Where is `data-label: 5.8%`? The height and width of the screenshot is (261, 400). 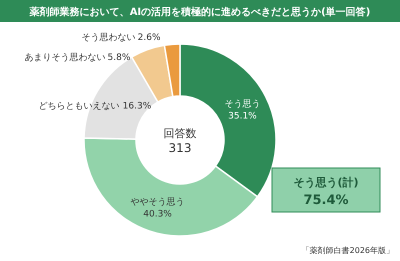
data-label: 5.8% is located at coordinates (119, 58).